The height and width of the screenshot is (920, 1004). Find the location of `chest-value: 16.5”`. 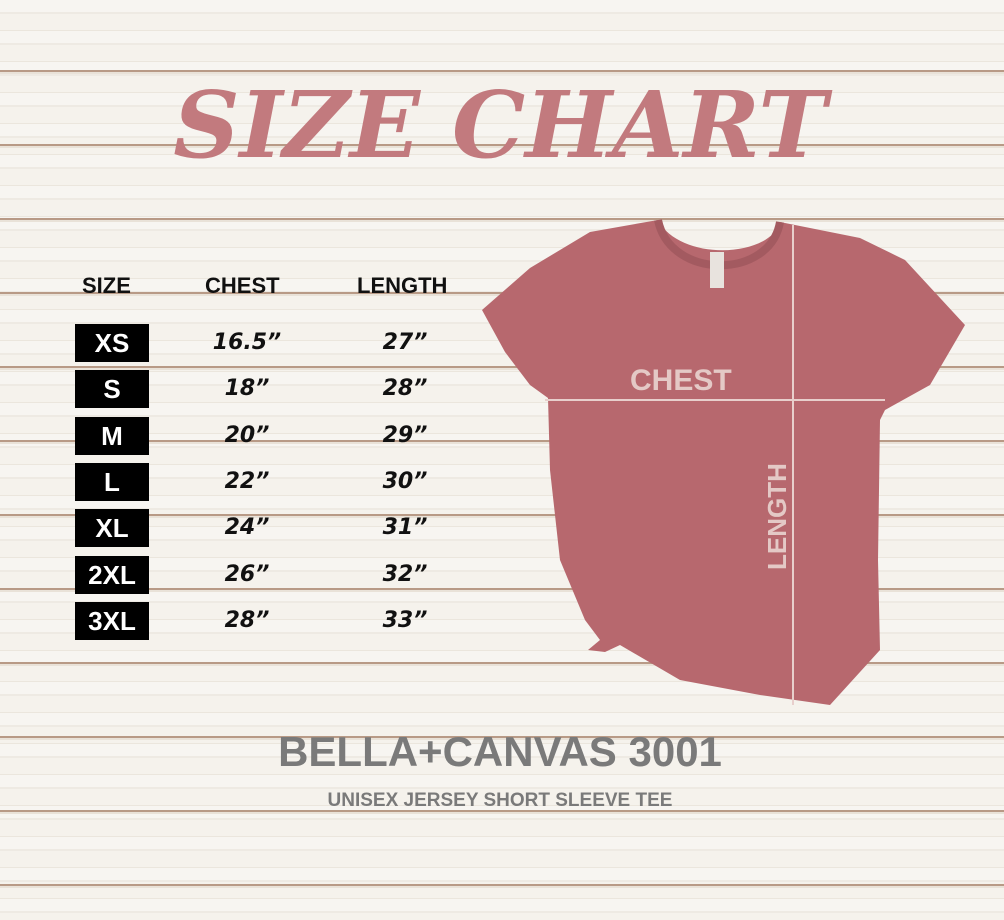

chest-value: 16.5” is located at coordinates (247, 342).